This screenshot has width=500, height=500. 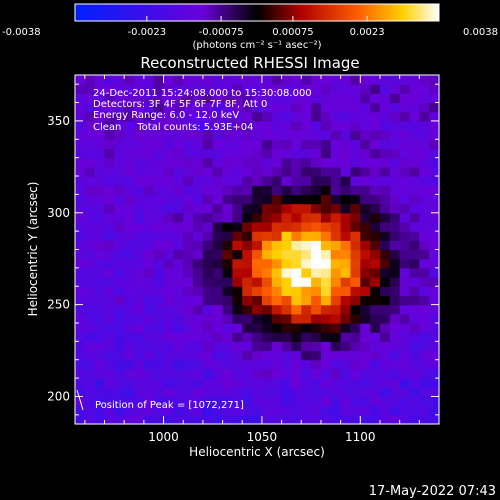 What do you see at coordinates (257, 12) in the screenshot?
I see `colorbar-bar` at bounding box center [257, 12].